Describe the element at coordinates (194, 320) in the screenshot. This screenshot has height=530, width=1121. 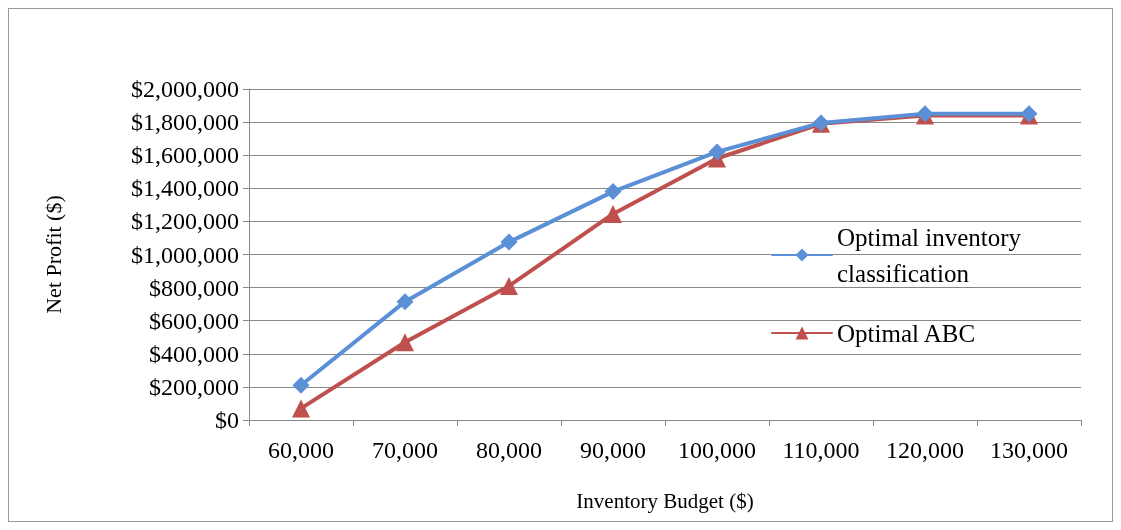
I see `y-tick-label: $600,000` at that location.